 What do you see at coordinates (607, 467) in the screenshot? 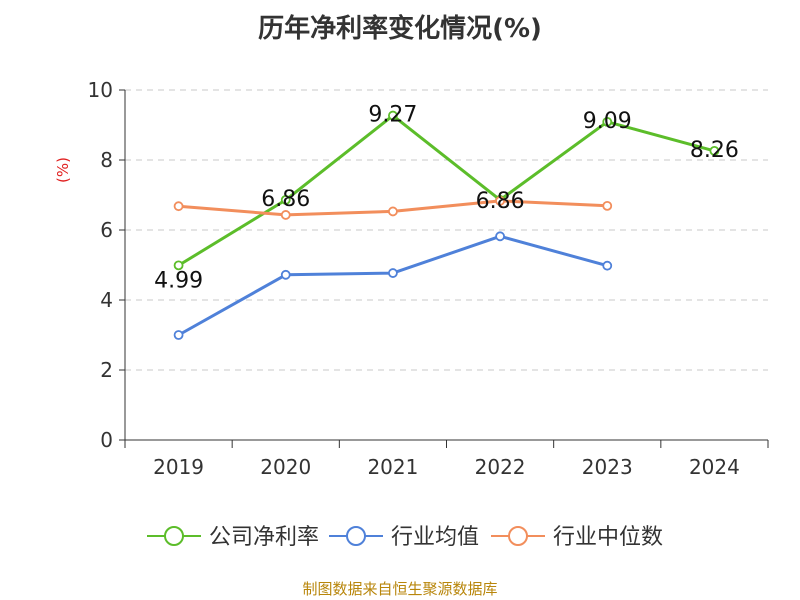
I see `x-tick-label: 2023` at bounding box center [607, 467].